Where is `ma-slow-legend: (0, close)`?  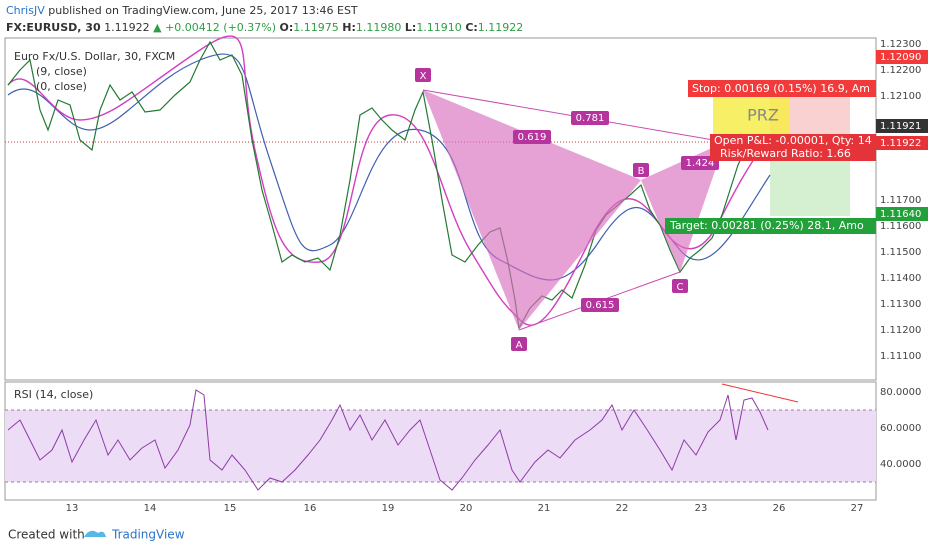
ma-slow-legend: (0, close) is located at coordinates (61, 86).